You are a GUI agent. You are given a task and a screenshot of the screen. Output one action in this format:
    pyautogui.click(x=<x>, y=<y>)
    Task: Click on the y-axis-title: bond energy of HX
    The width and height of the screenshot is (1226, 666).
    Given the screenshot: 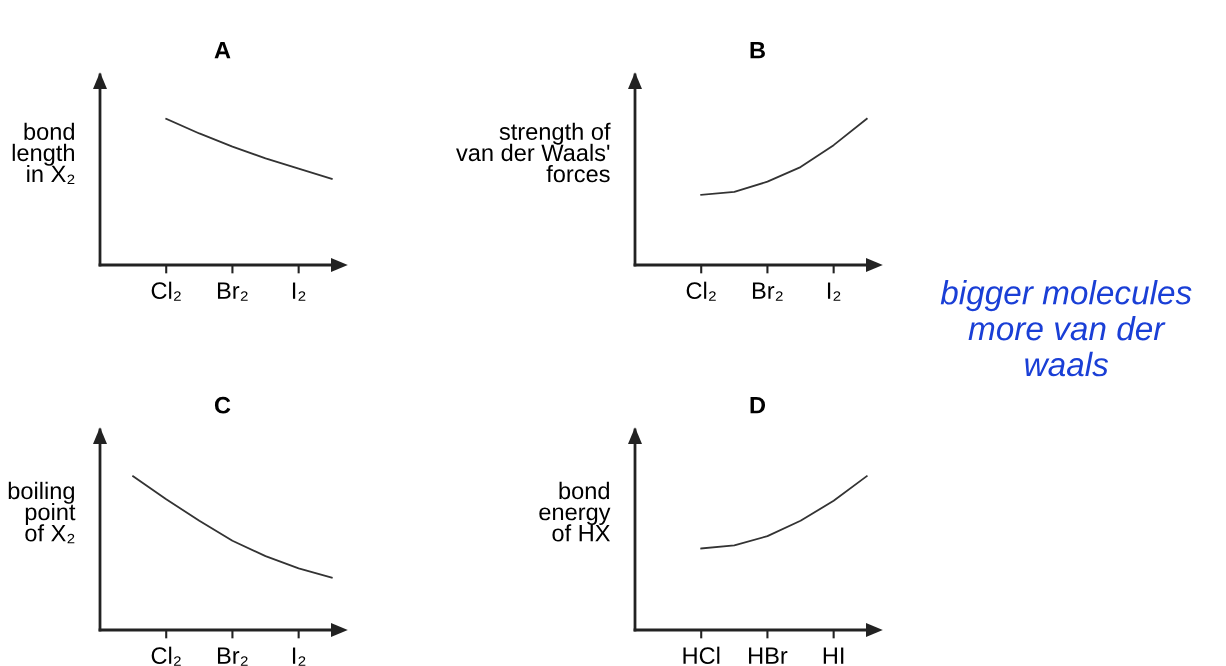 What is the action you would take?
    pyautogui.click(x=575, y=511)
    